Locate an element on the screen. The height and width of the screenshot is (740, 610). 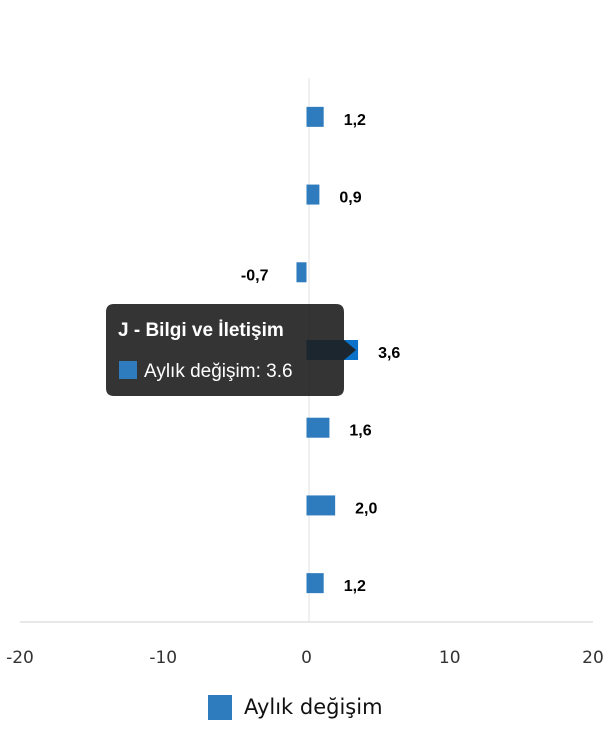
data-label: 0,9 is located at coordinates (350, 198).